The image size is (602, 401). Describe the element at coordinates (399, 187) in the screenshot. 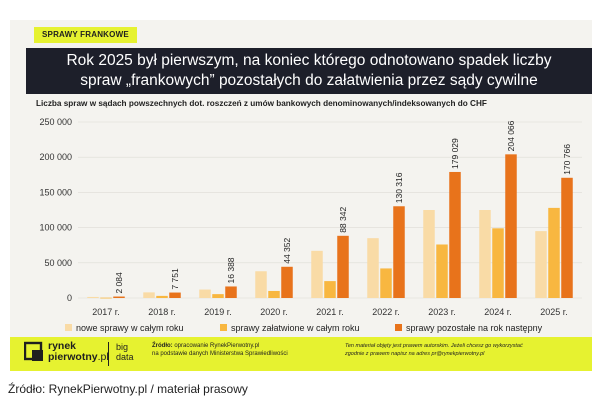

I see `data-label: 130 316` at that location.